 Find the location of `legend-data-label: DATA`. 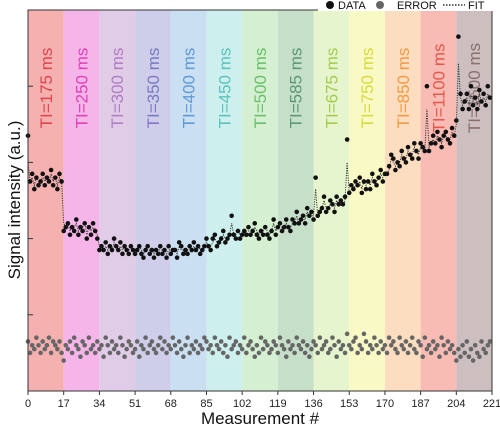

legend-data-label: DATA is located at coordinates (352, 6).